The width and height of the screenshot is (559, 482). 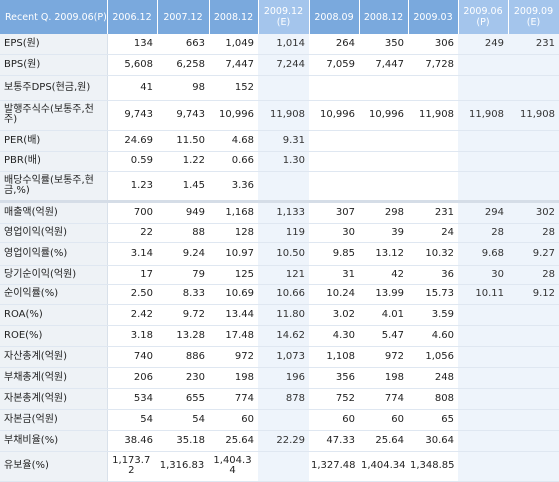 I want to click on value-cell: 9.85, so click(x=334, y=254).